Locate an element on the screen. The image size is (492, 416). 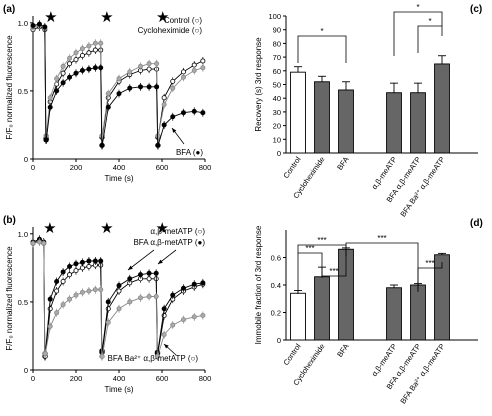
legend-entry: BFA Ba²⁺ α,β-metATP (○) is located at coordinates (153, 358).